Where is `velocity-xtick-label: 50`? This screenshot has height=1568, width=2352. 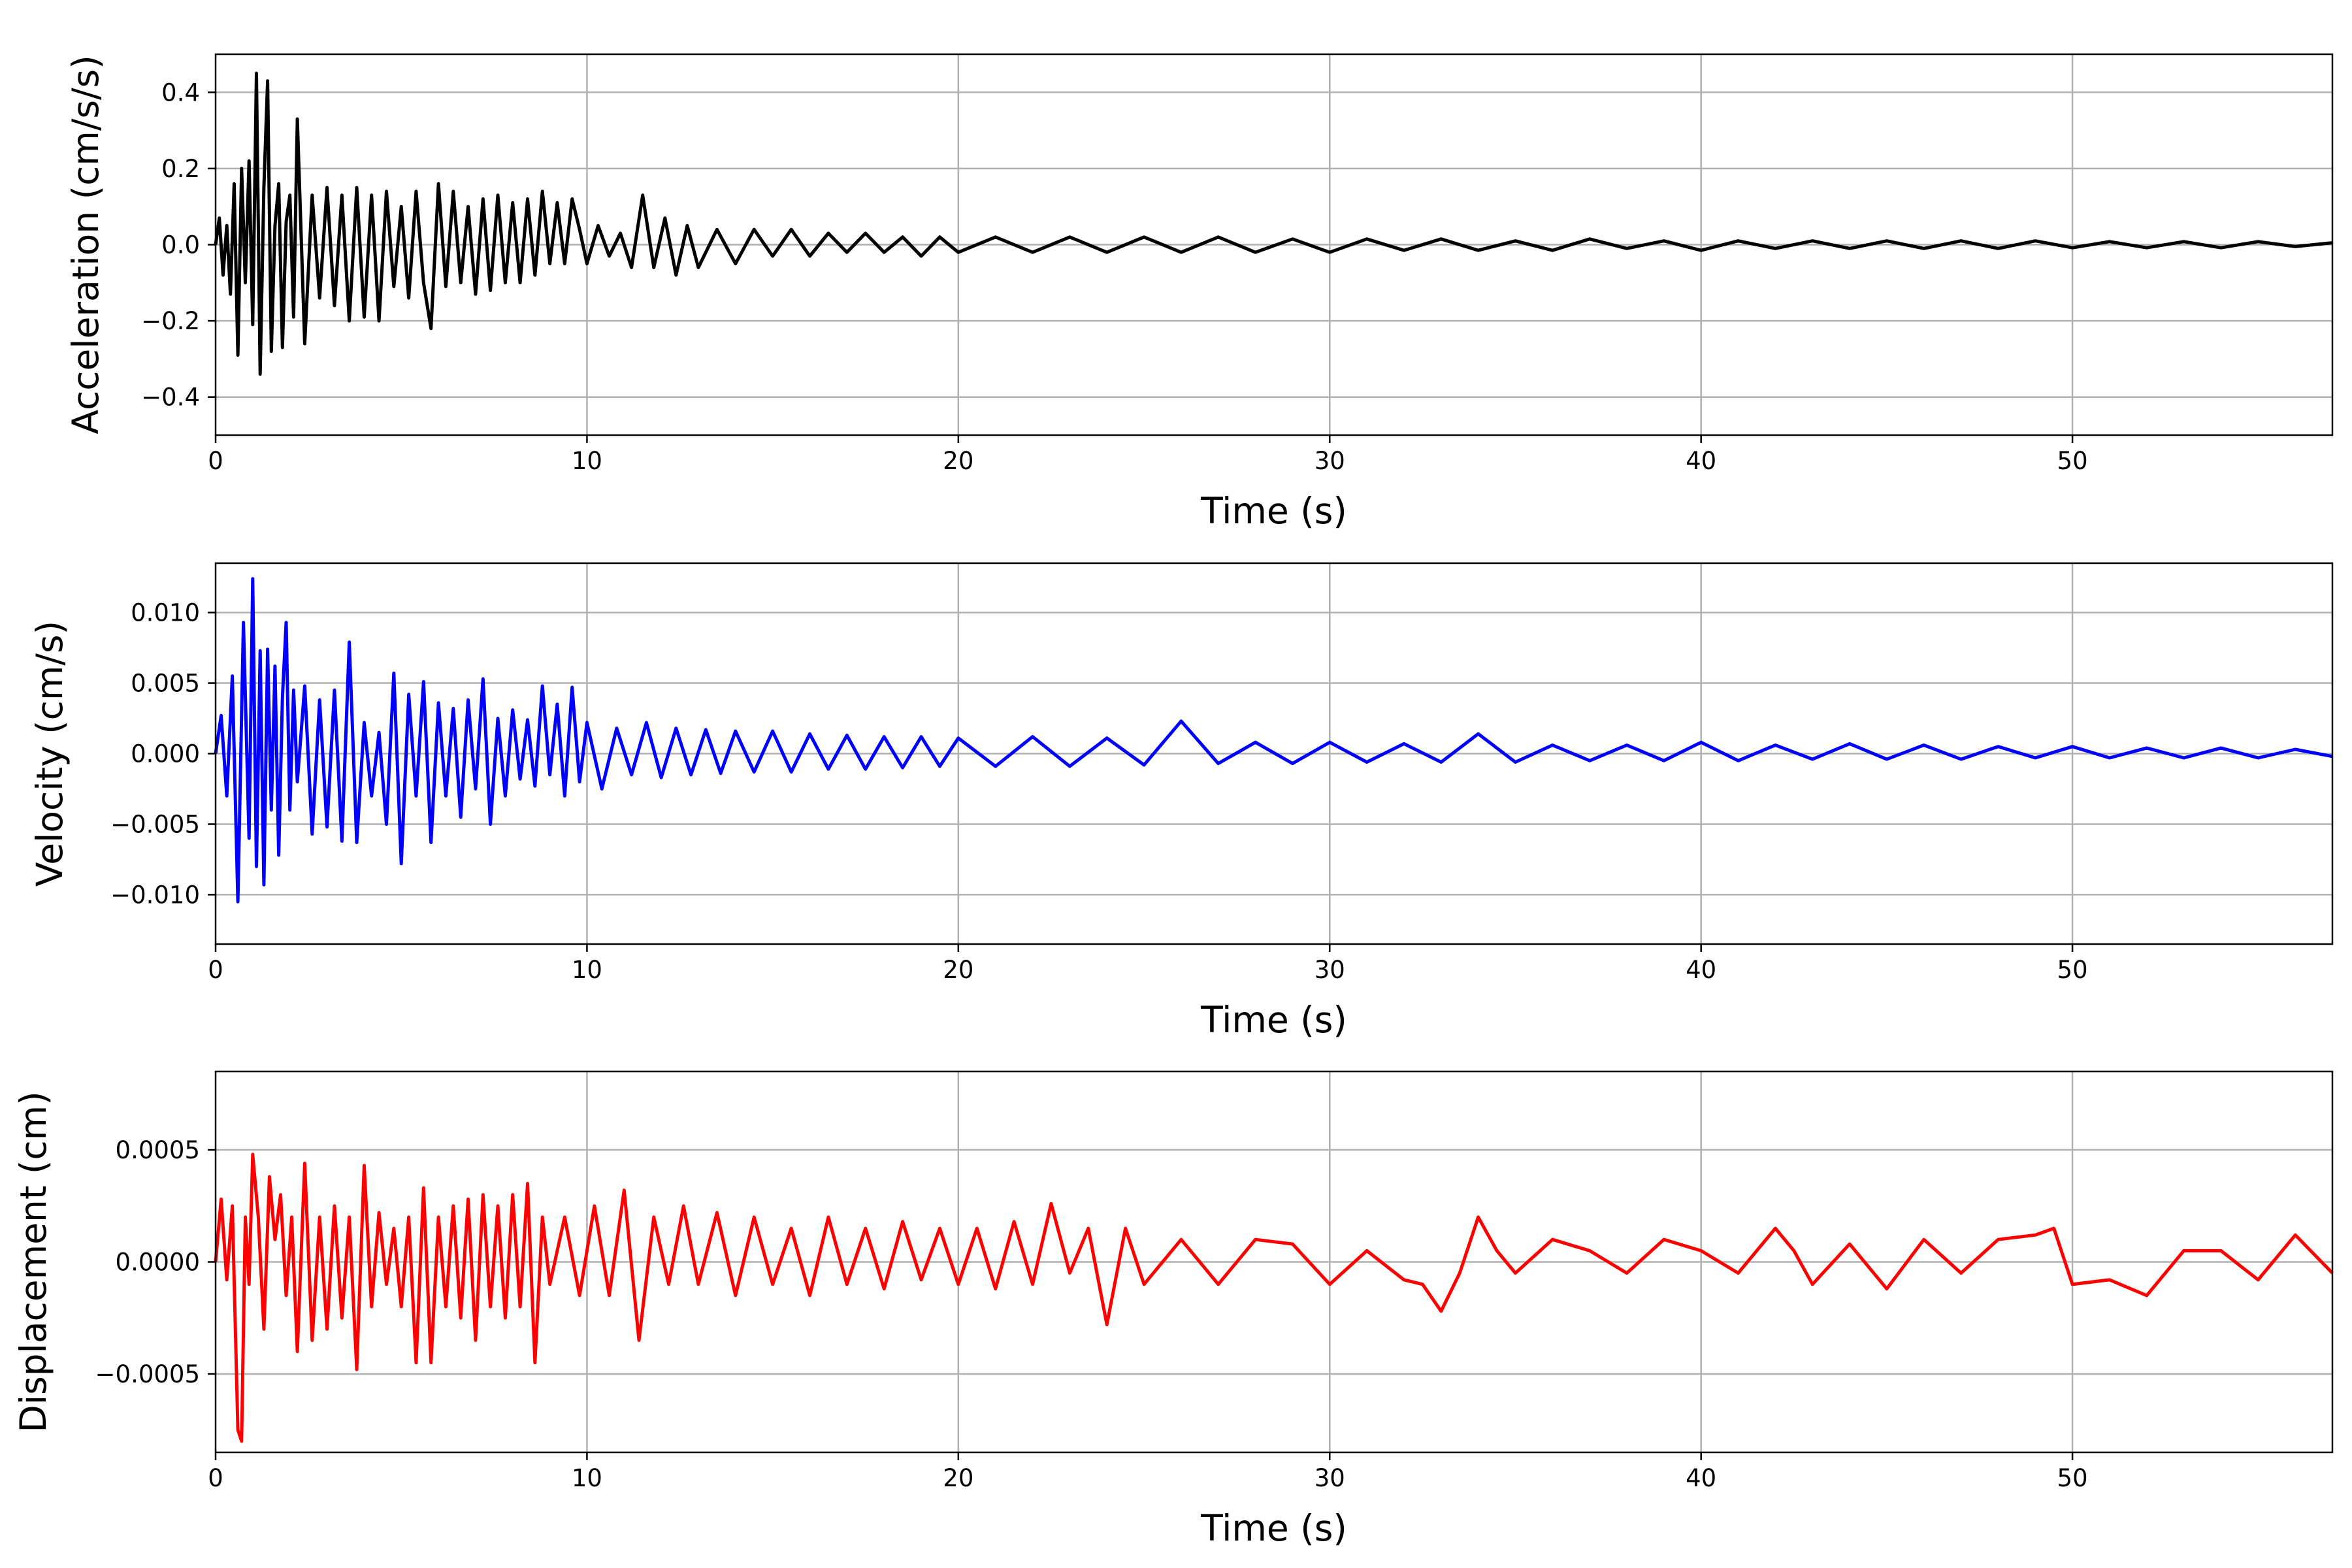
velocity-xtick-label: 50 is located at coordinates (2072, 970).